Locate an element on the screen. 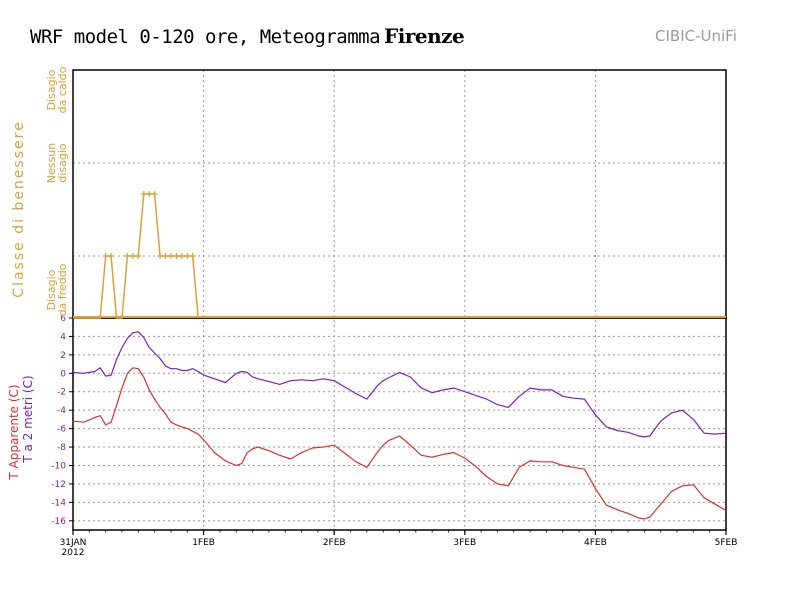  x-tick-year: 2012 is located at coordinates (73, 553).